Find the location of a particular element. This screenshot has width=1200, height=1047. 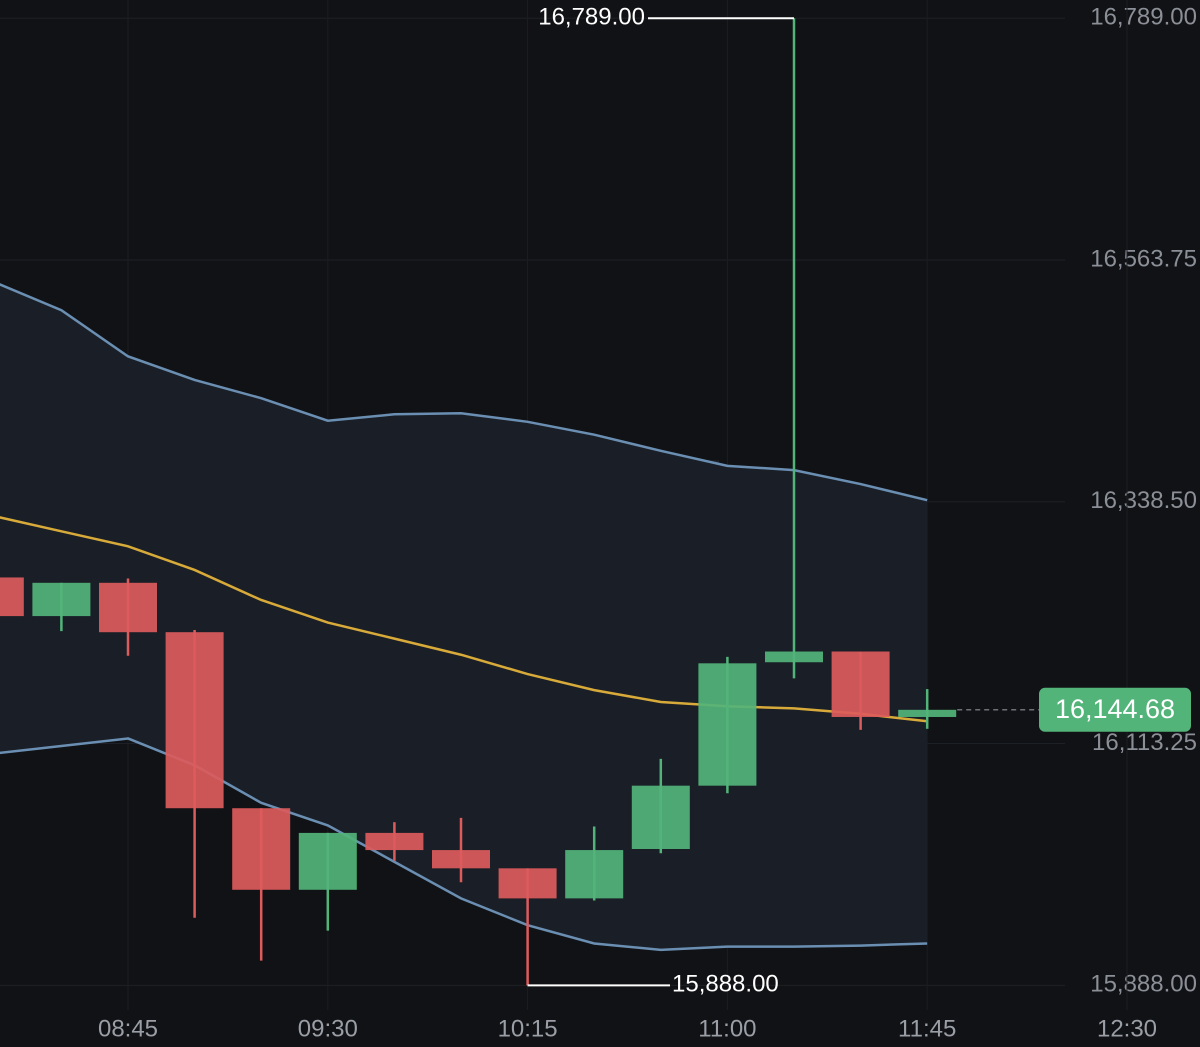

last-price-box is located at coordinates (1115, 709).